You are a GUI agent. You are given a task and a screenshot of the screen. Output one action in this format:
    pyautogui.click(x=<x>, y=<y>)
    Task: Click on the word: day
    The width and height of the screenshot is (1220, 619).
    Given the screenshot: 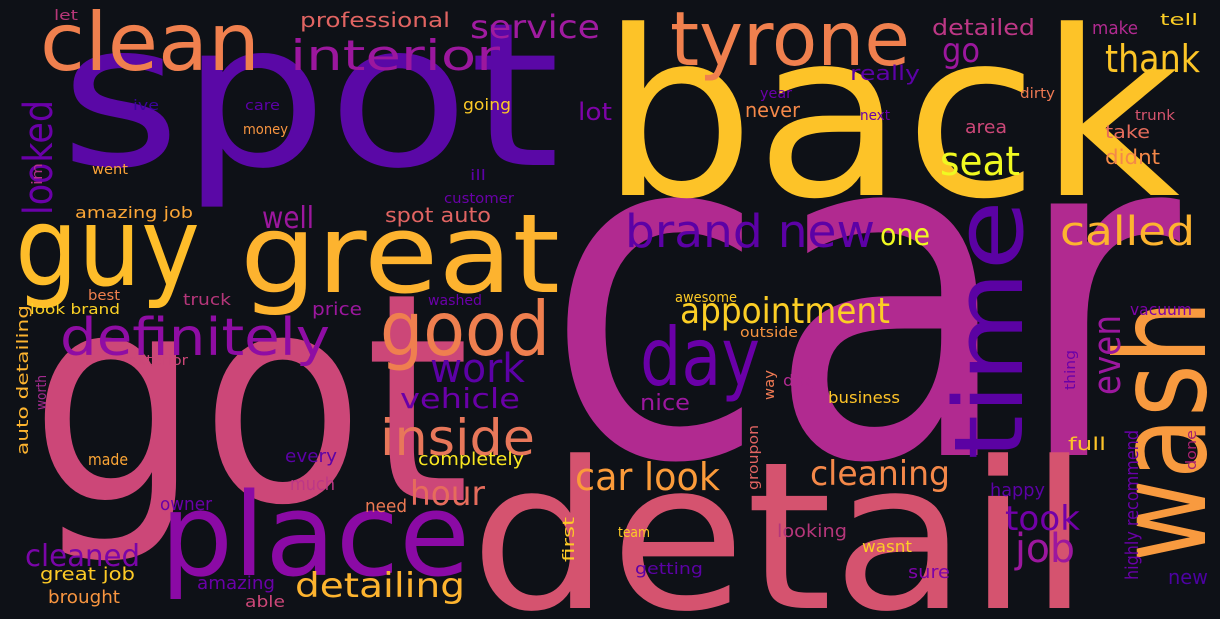 What is the action you would take?
    pyautogui.click(x=700, y=357)
    